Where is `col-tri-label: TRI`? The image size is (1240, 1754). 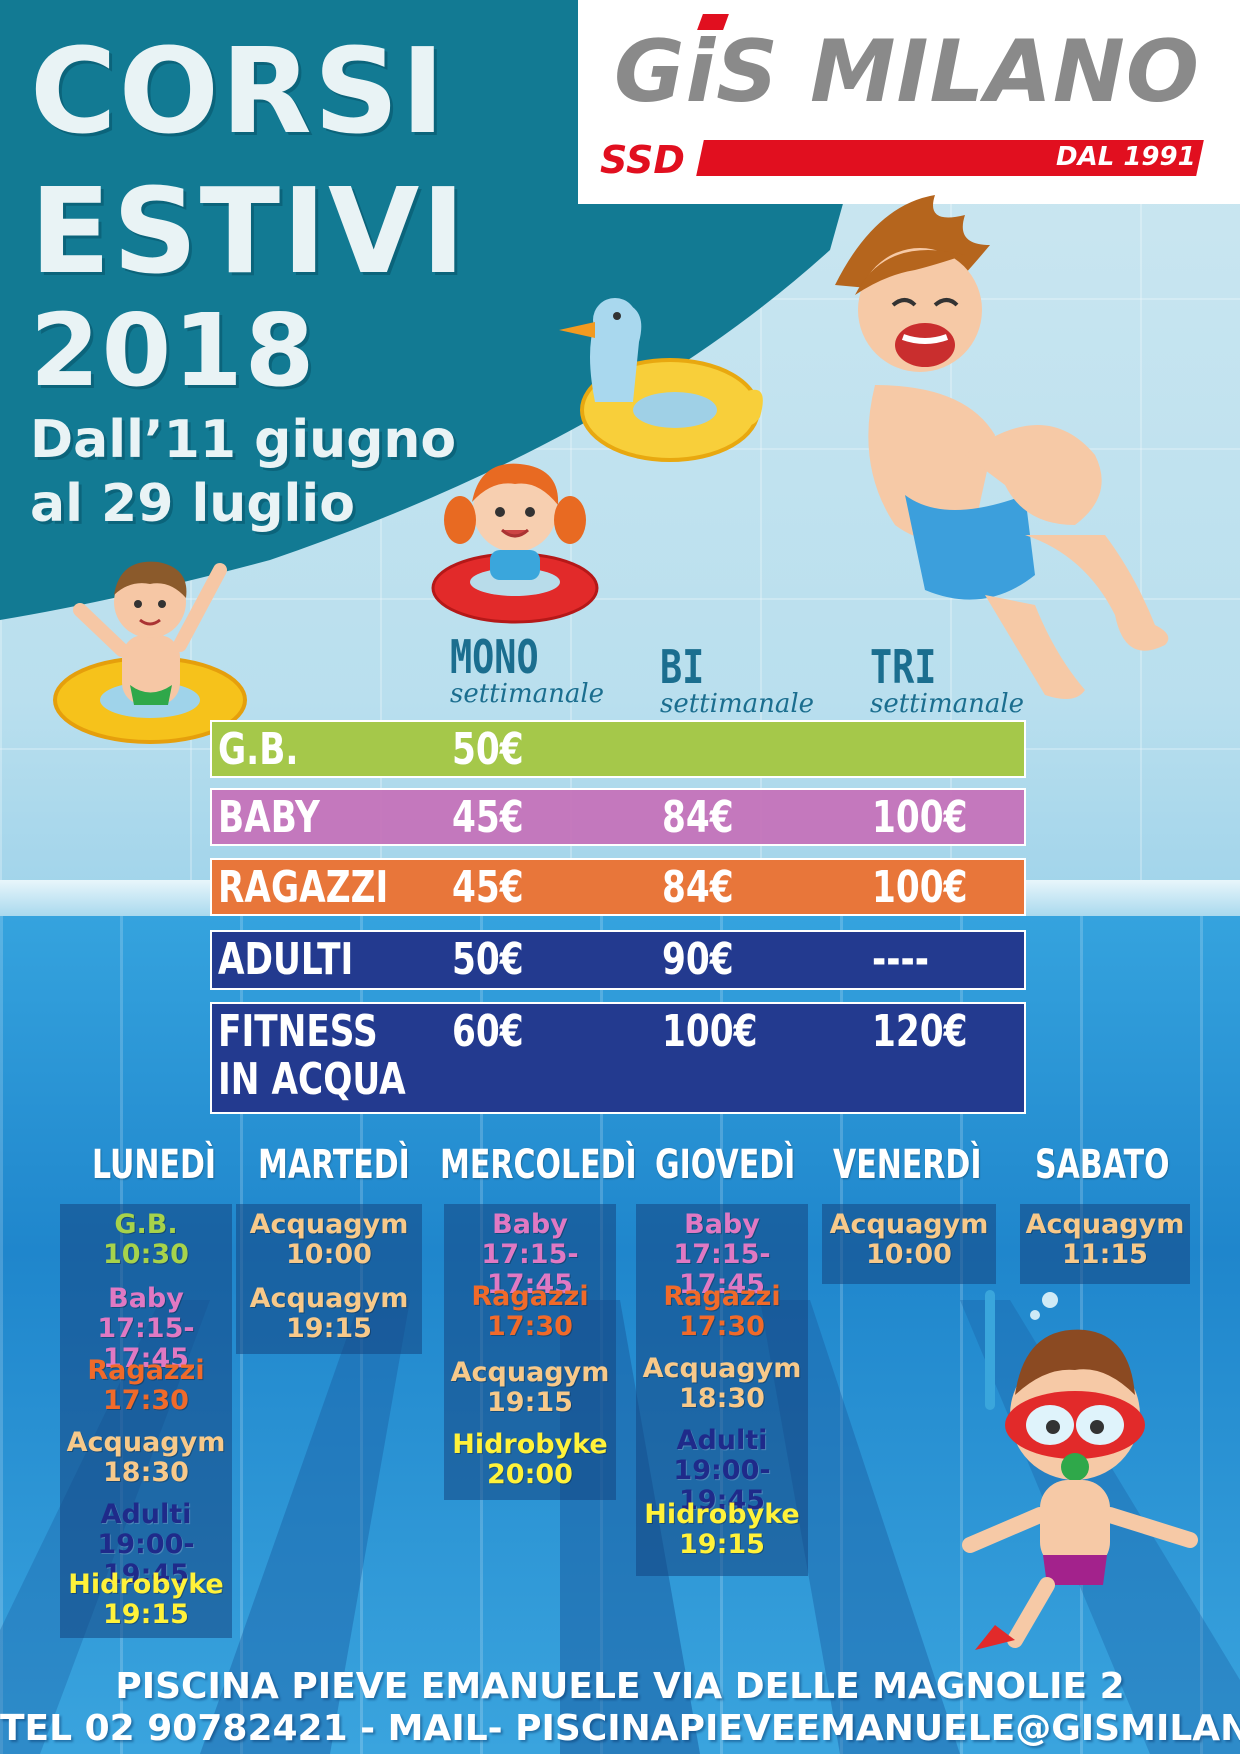 col-tri-label: TRI is located at coordinates (903, 667).